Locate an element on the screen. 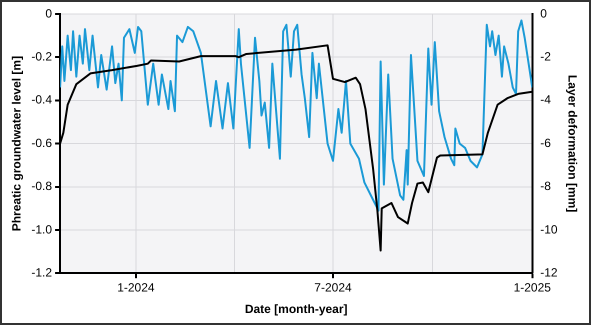 The height and width of the screenshot is (325, 591). x-axis-title: Date [month-year] is located at coordinates (296, 309).